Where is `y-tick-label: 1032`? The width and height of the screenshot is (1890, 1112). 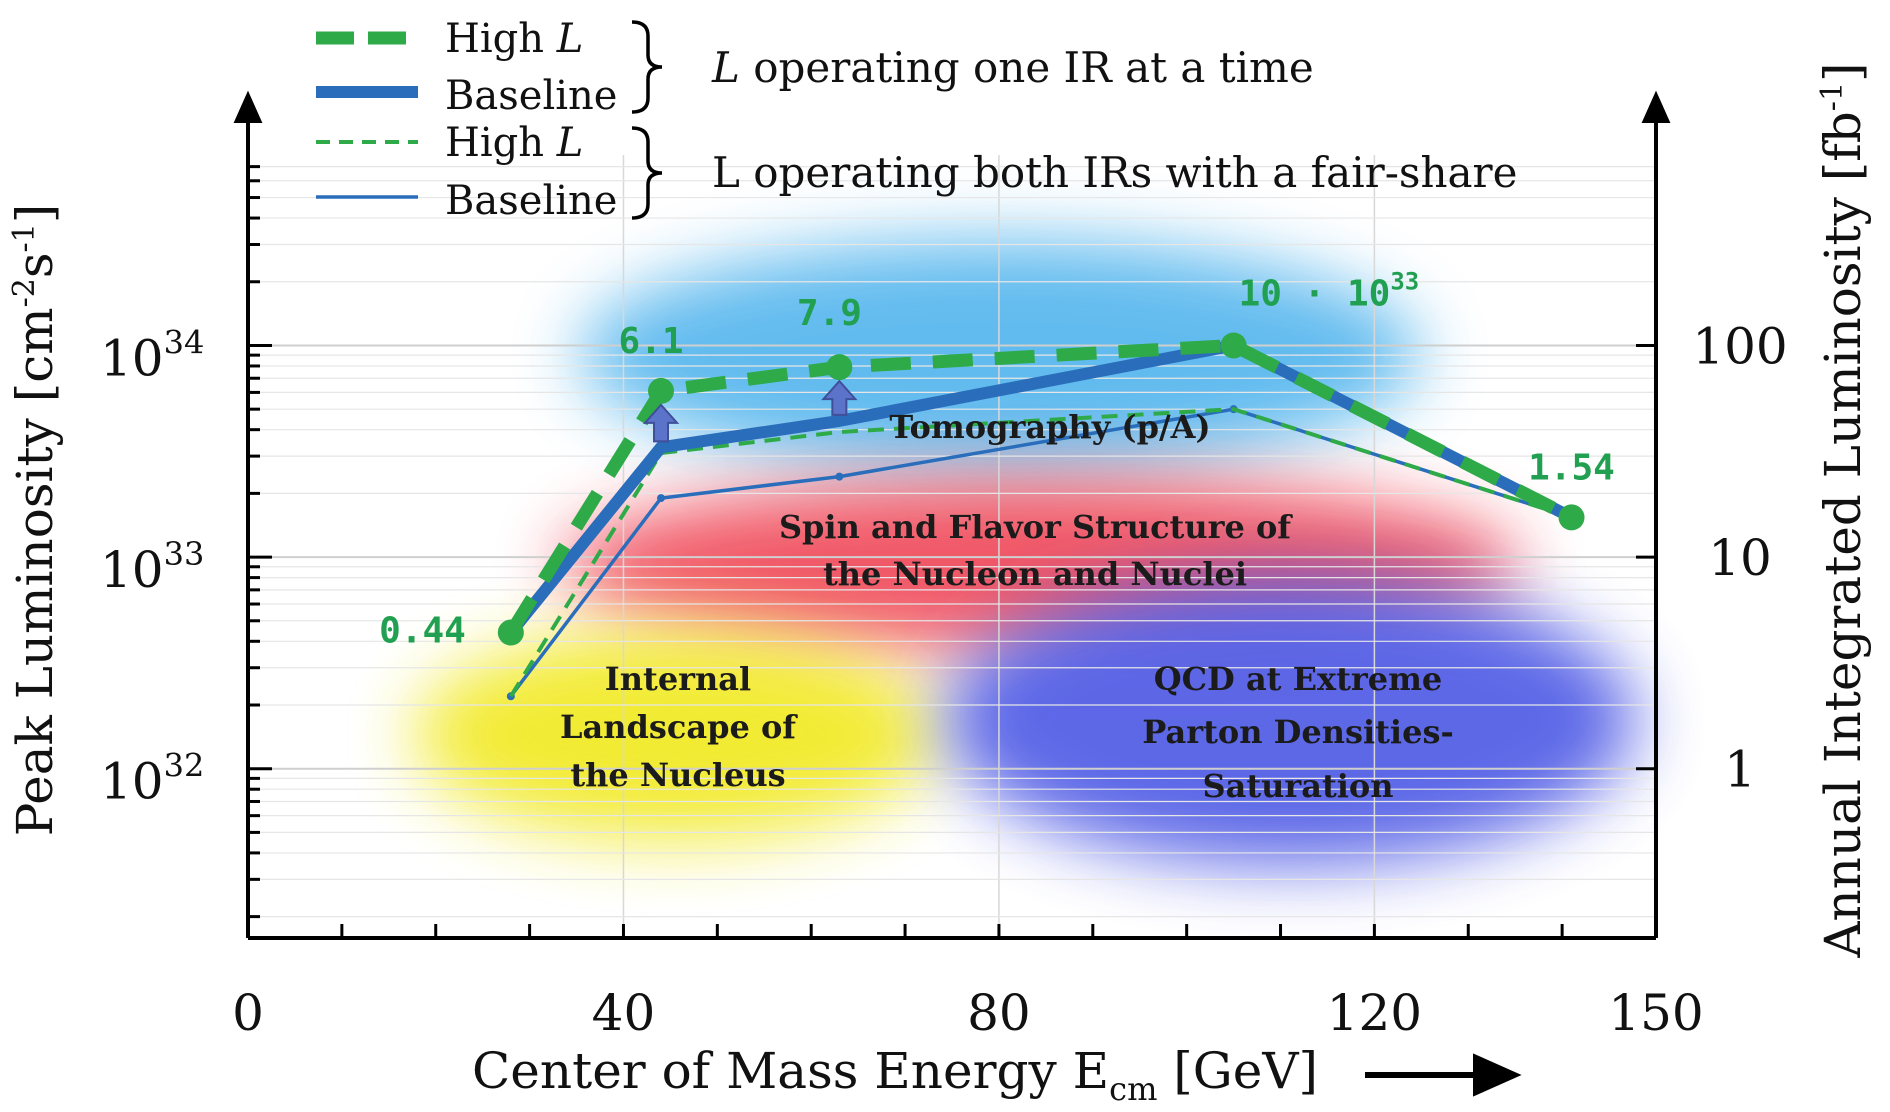
y-tick-label: 1032 is located at coordinates (152, 779).